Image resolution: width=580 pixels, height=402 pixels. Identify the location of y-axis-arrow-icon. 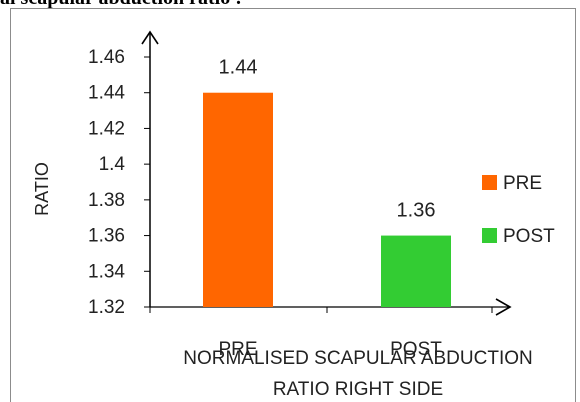
(150, 37).